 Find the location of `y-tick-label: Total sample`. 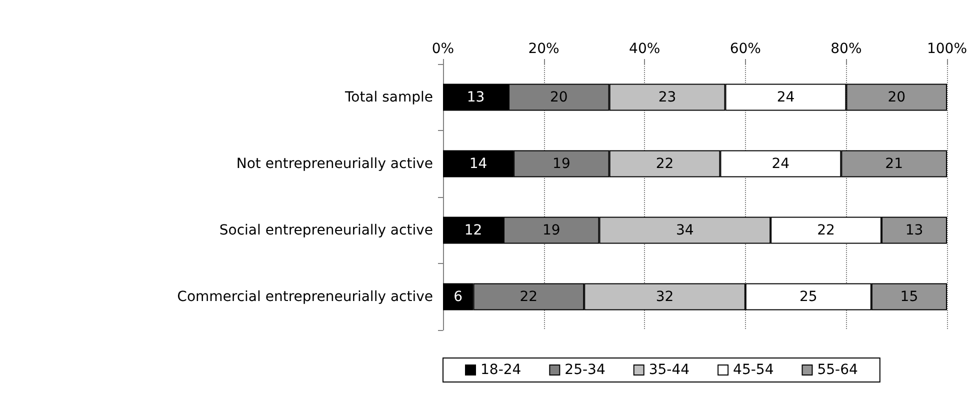

y-tick-label: Total sample is located at coordinates (388, 97).